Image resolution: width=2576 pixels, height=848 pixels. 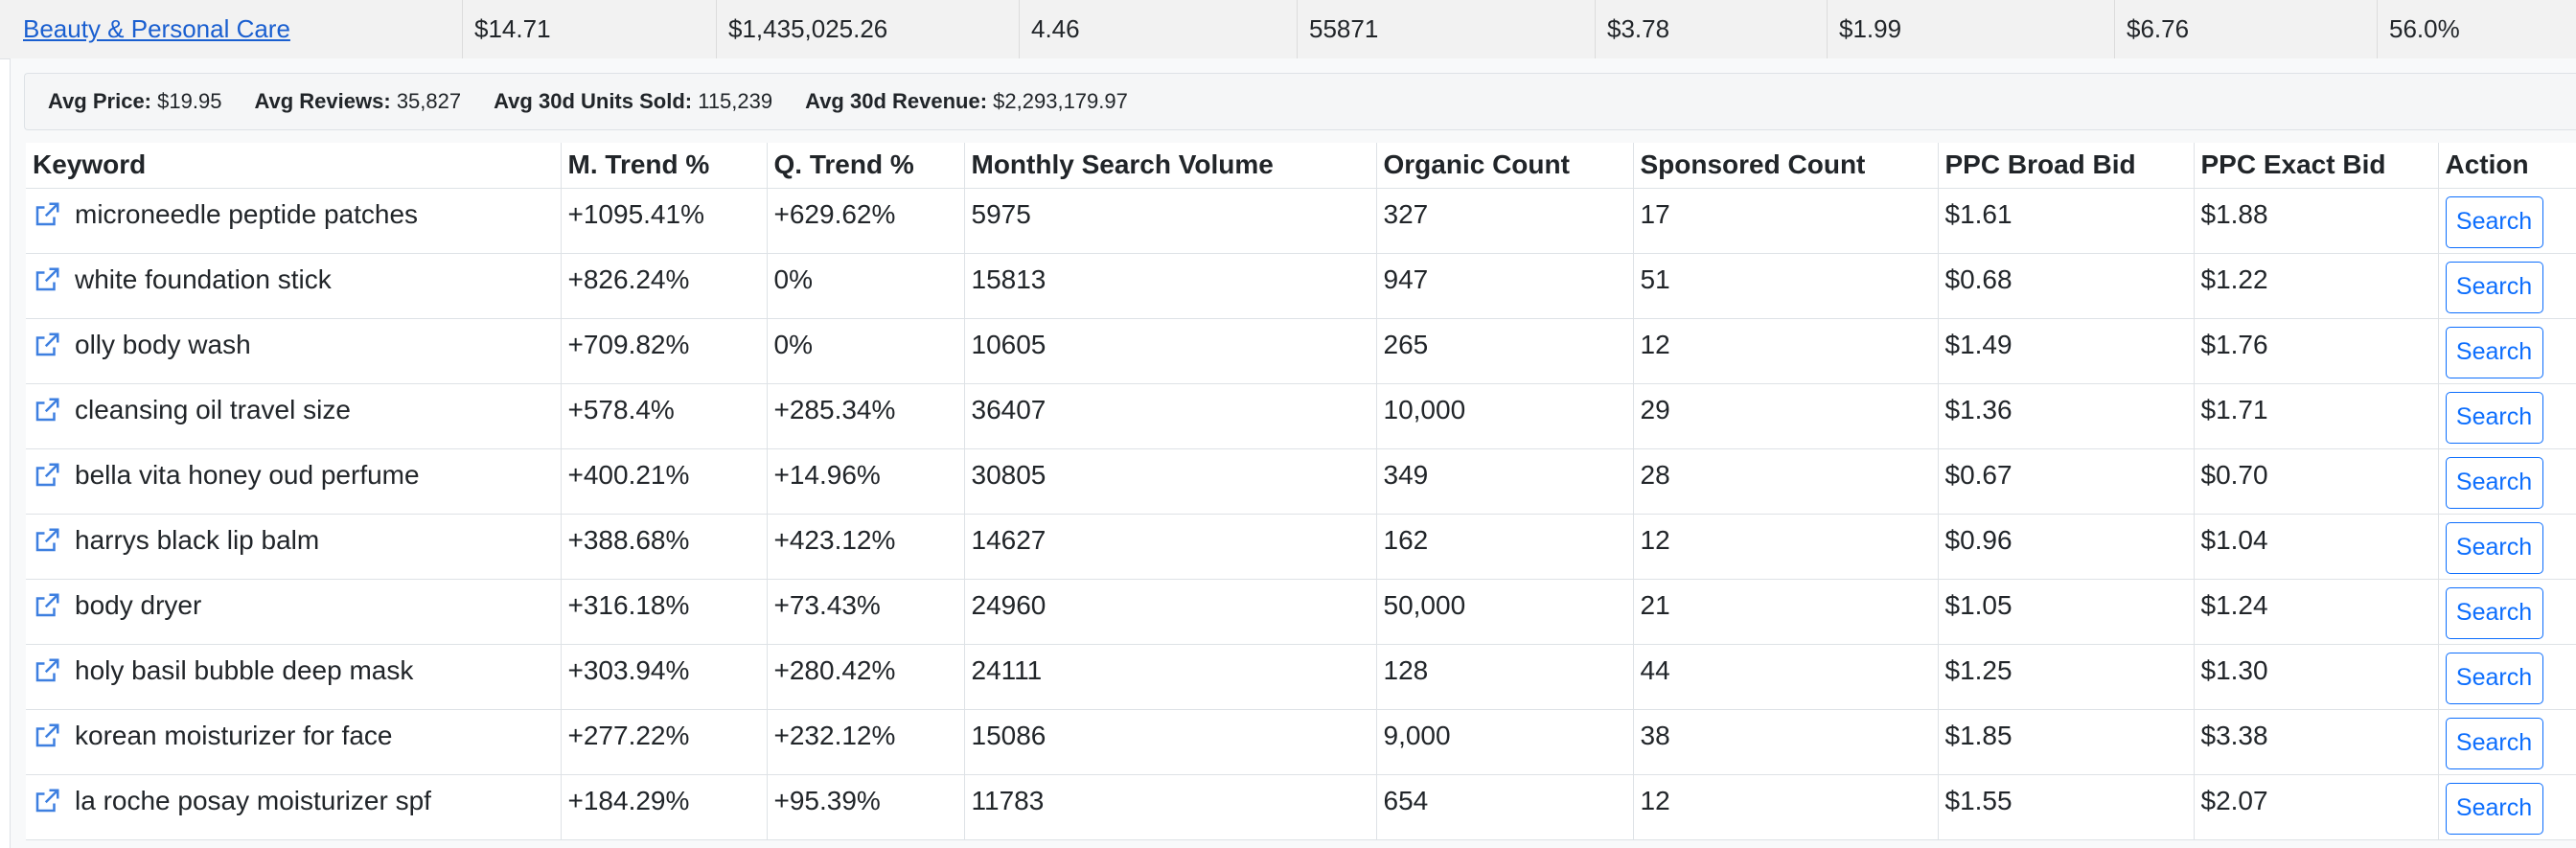 What do you see at coordinates (2316, 285) in the screenshot?
I see `ppc-exact-bid-cell: $1.22` at bounding box center [2316, 285].